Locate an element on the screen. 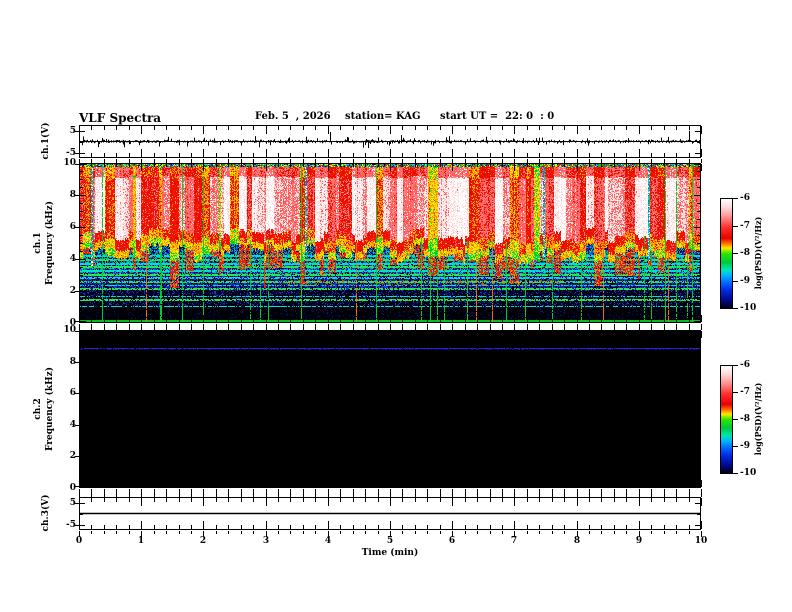 The image size is (792, 612). freq-tick-label: 6 is located at coordinates (72, 393).